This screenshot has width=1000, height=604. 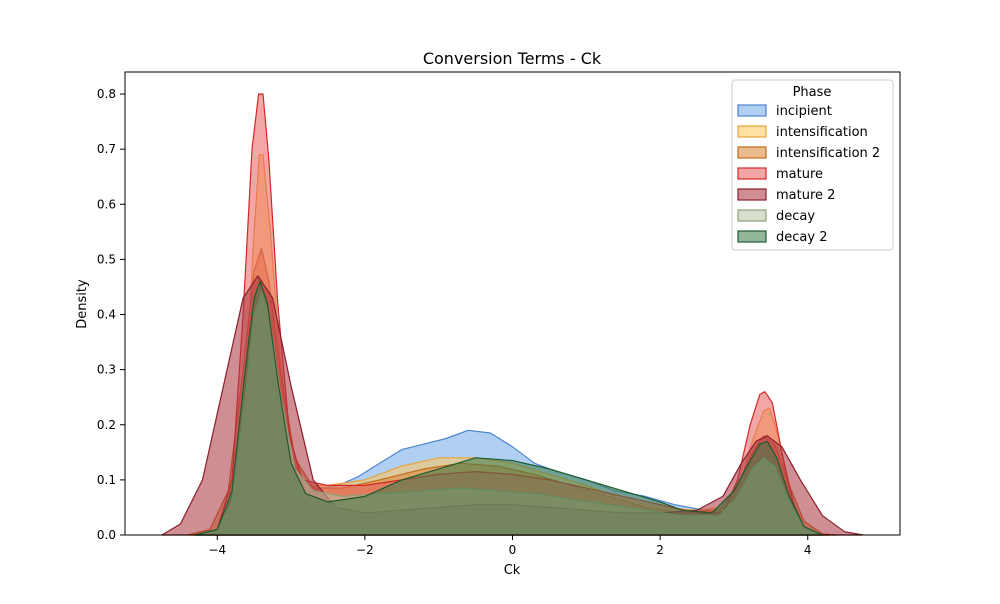 What do you see at coordinates (812, 92) in the screenshot?
I see `legend-title: Phase` at bounding box center [812, 92].